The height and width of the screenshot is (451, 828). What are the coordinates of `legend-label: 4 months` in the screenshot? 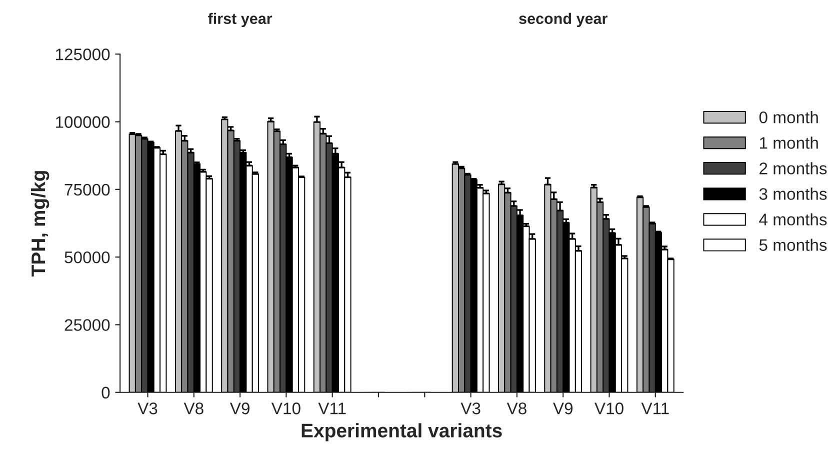 It's located at (793, 219).